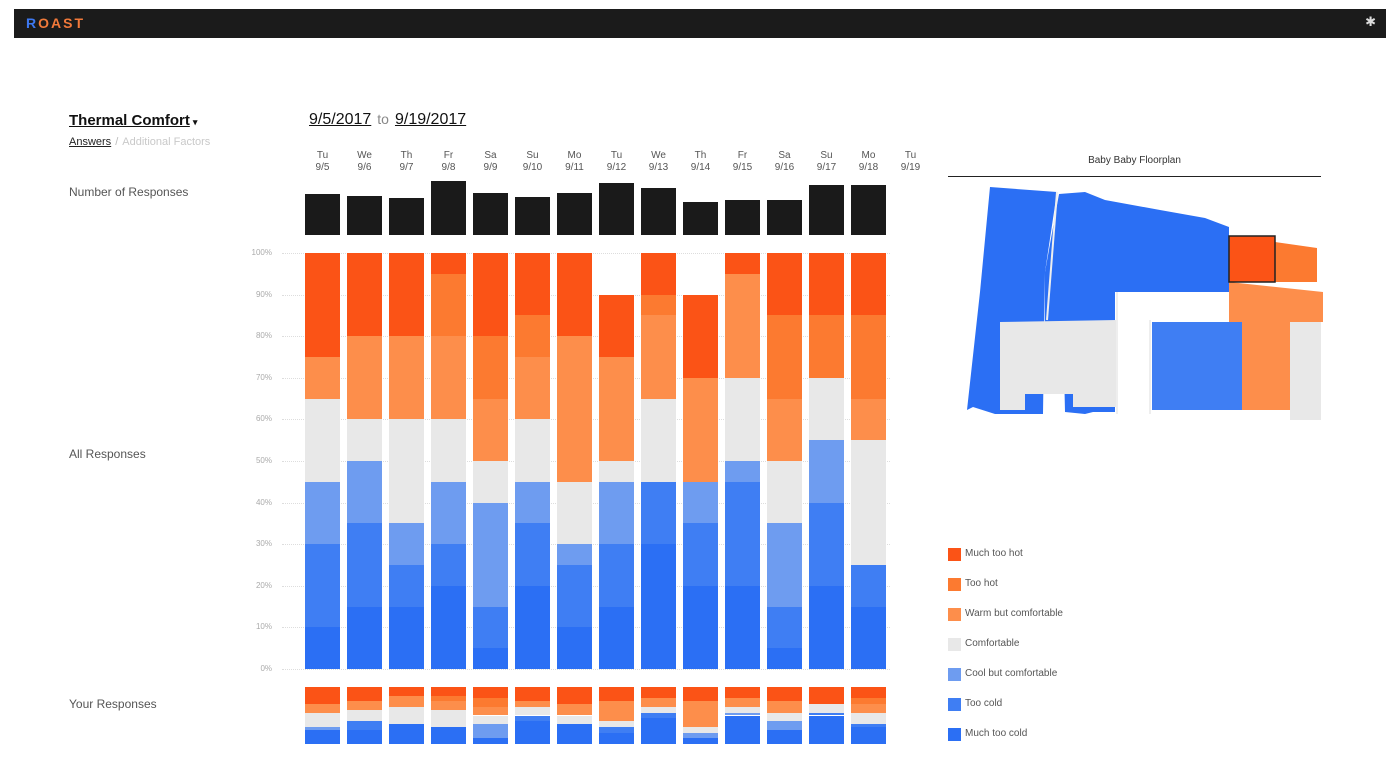 This screenshot has width=1400, height=761. I want to click on metric-selector: Thermal Comfort ▾, so click(133, 120).